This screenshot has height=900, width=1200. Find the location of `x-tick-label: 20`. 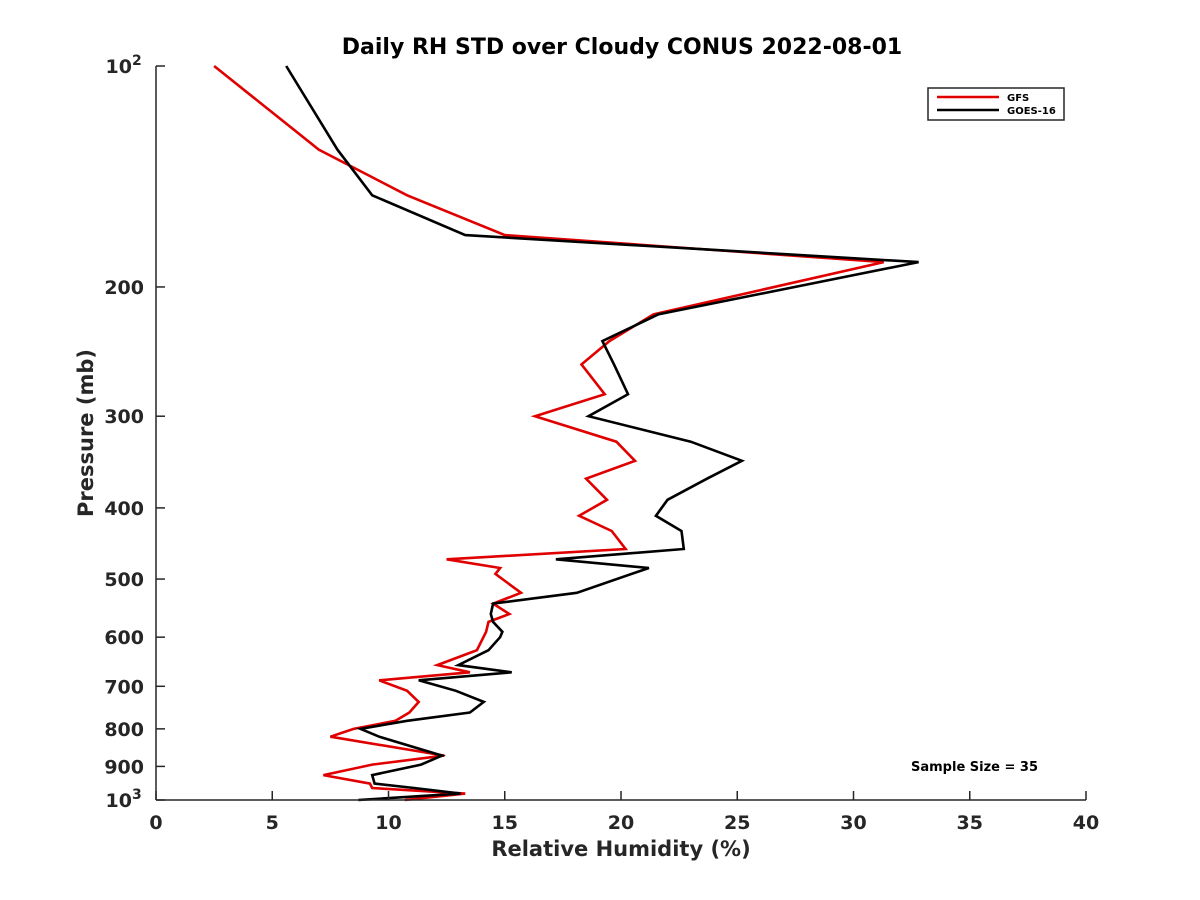

x-tick-label: 20 is located at coordinates (621, 823).